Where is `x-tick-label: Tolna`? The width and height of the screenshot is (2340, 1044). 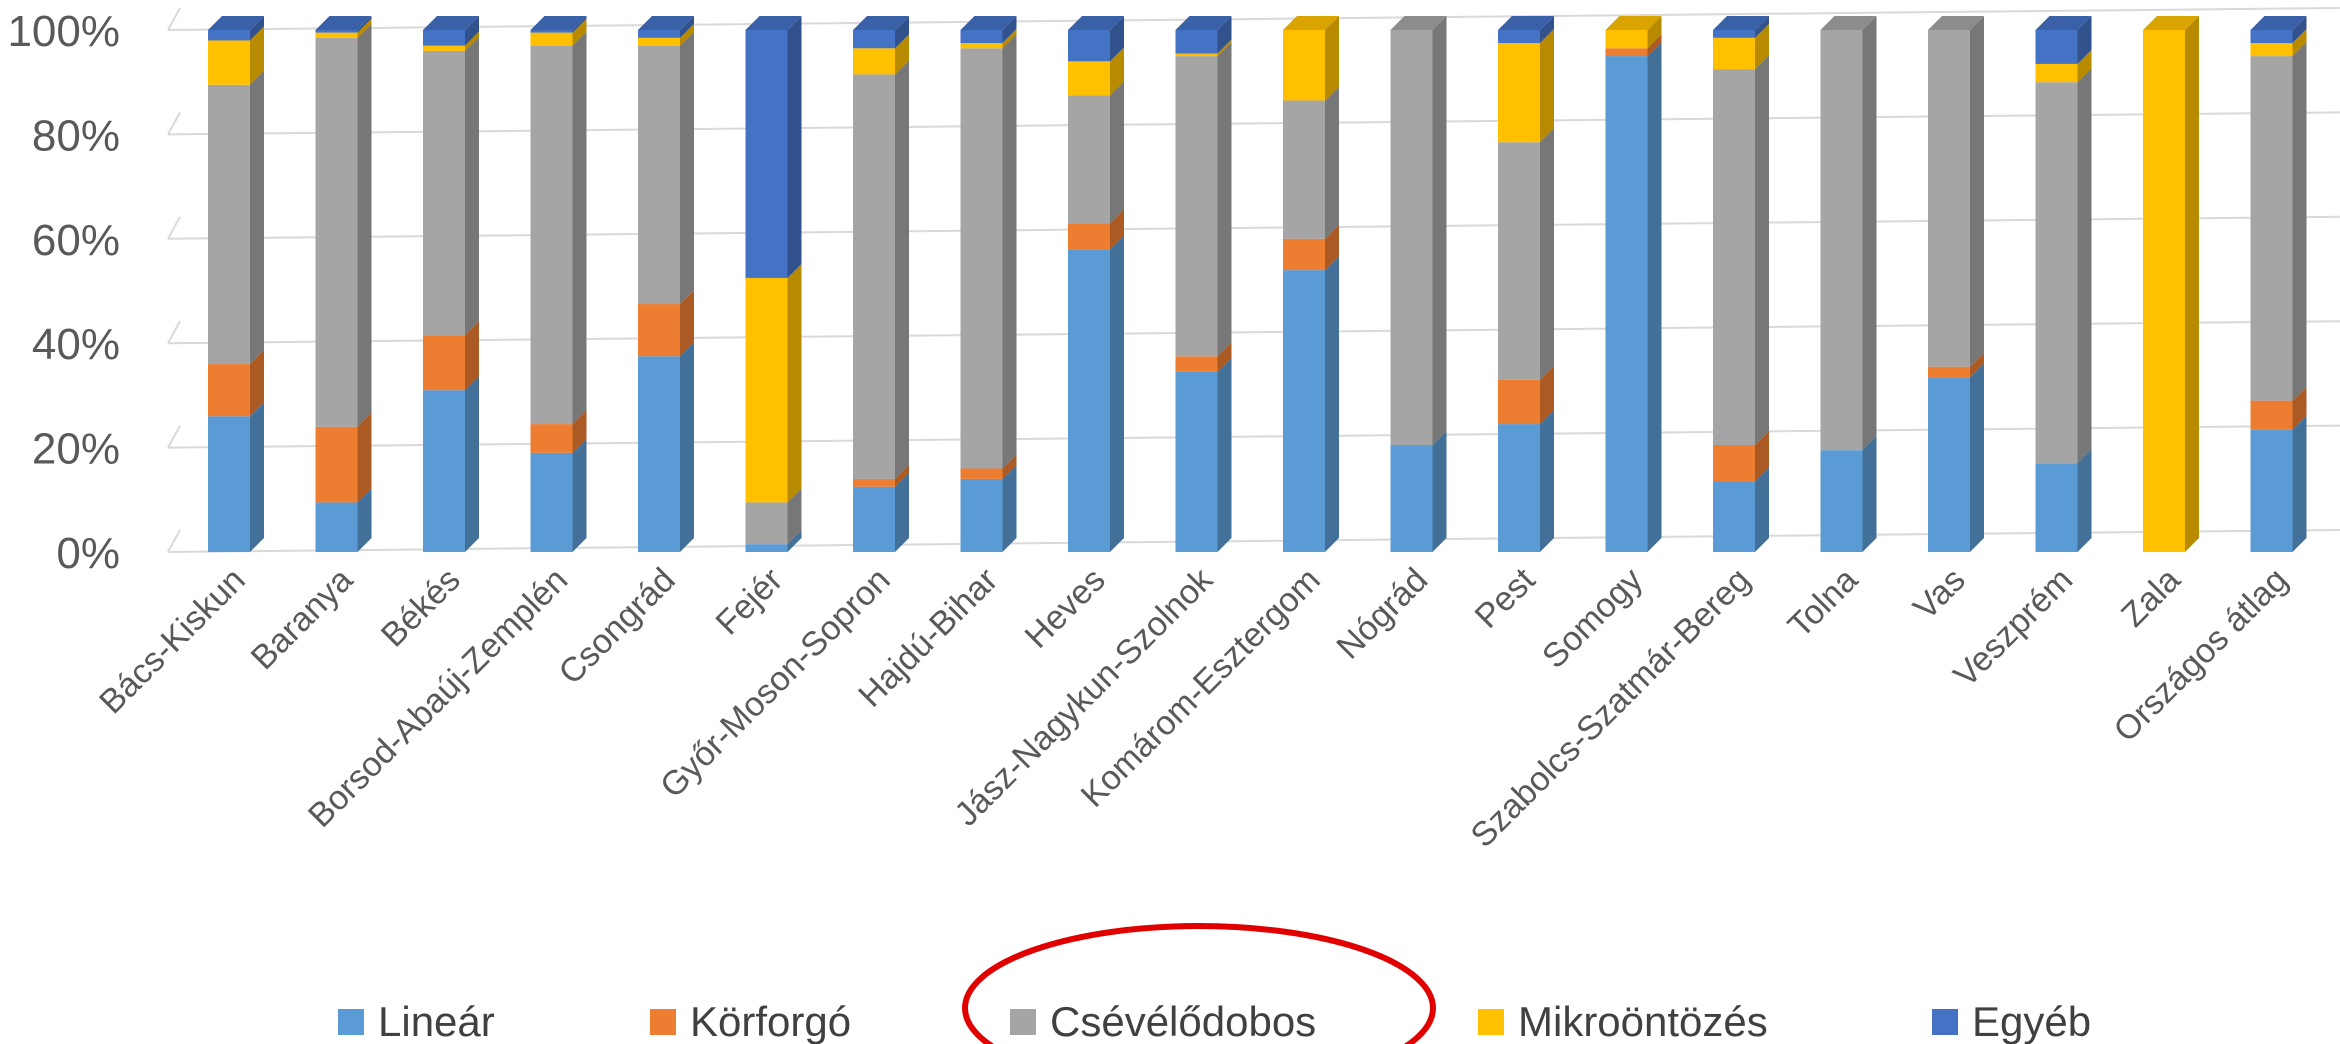 x-tick-label: Tolna is located at coordinates (1823, 603).